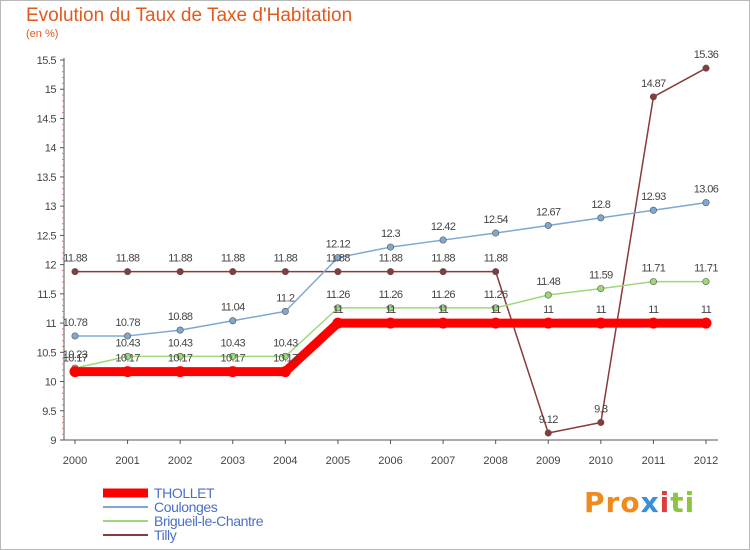  What do you see at coordinates (47, 119) in the screenshot?
I see `y-tick-label: 14.5` at bounding box center [47, 119].